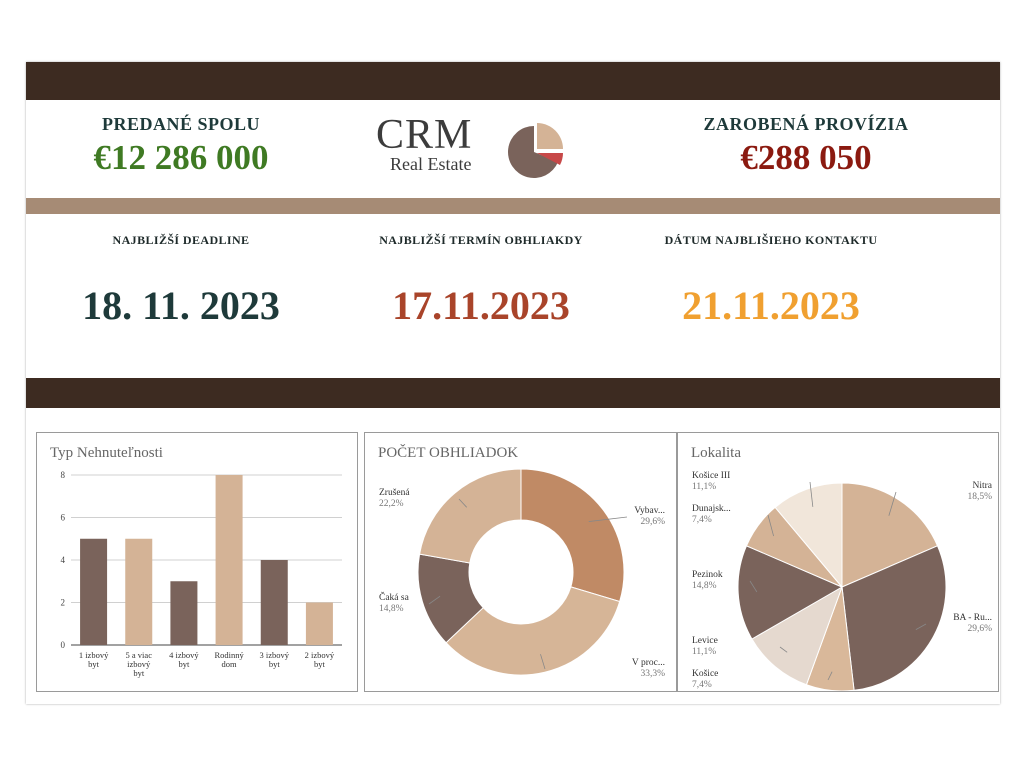  What do you see at coordinates (771, 305) in the screenshot?
I see `contact-value: 21.11.2023` at bounding box center [771, 305].